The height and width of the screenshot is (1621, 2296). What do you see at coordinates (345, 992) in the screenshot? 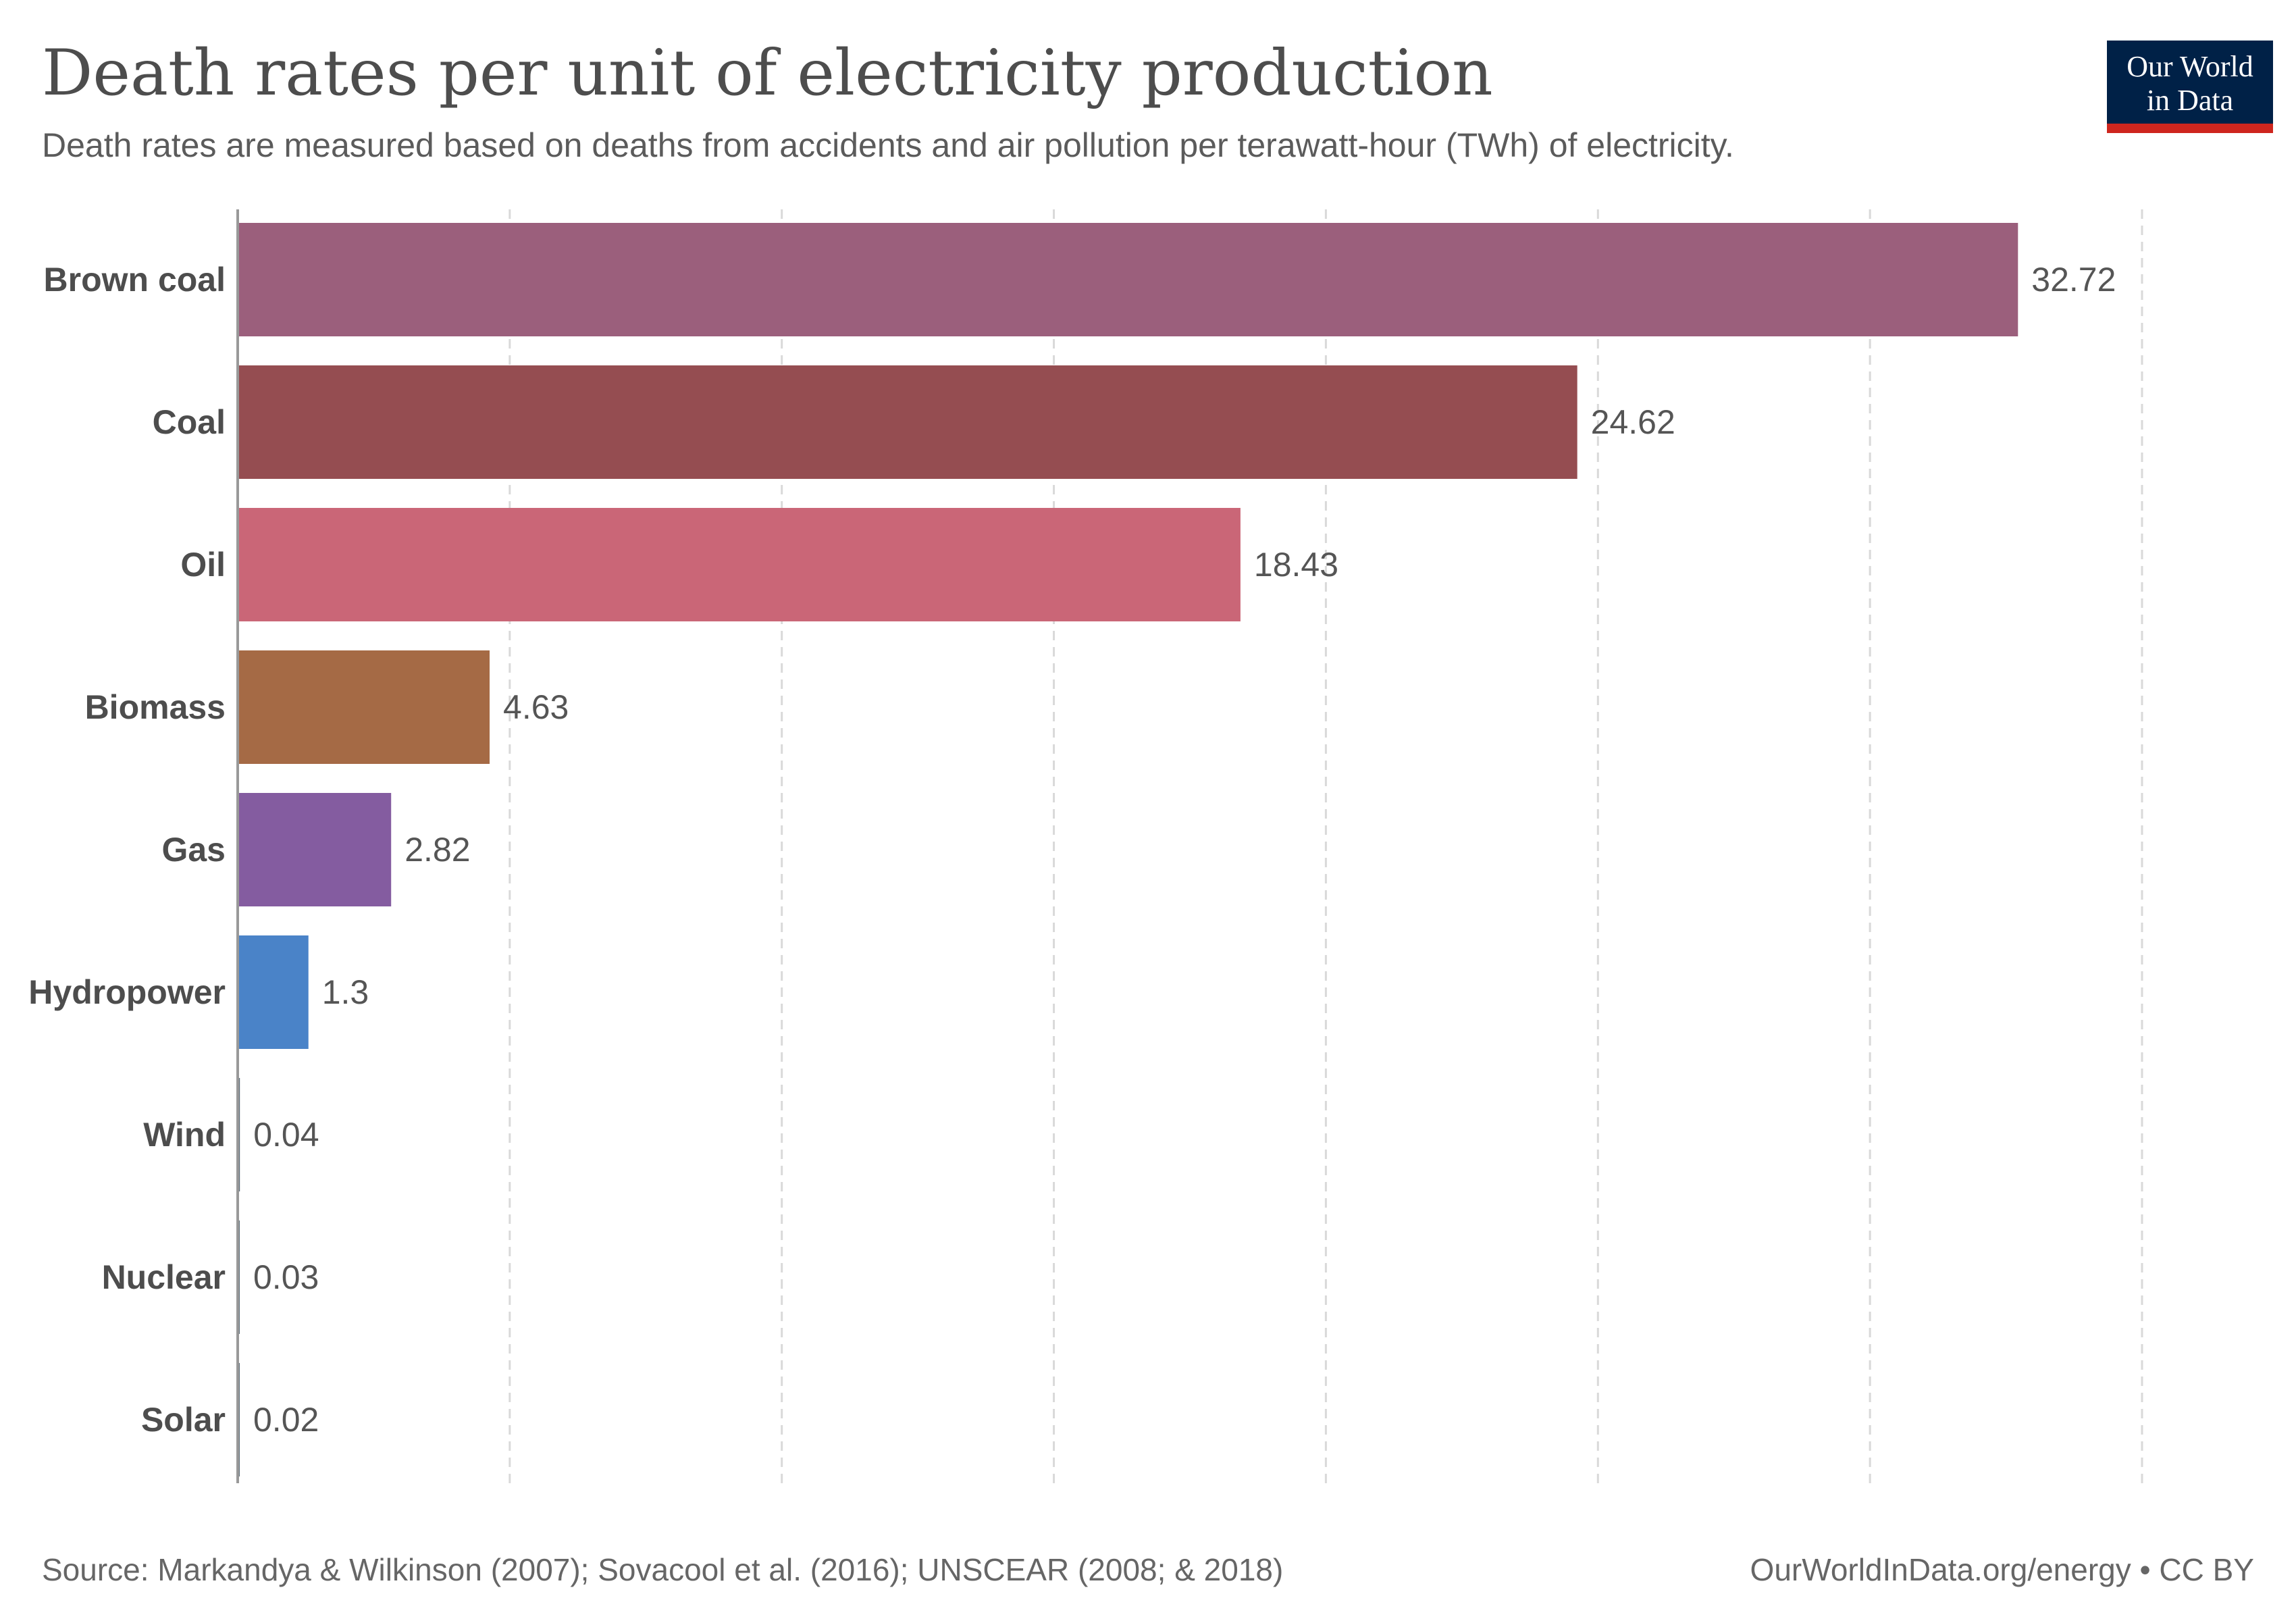
I see `value-label: 1.3` at bounding box center [345, 992].